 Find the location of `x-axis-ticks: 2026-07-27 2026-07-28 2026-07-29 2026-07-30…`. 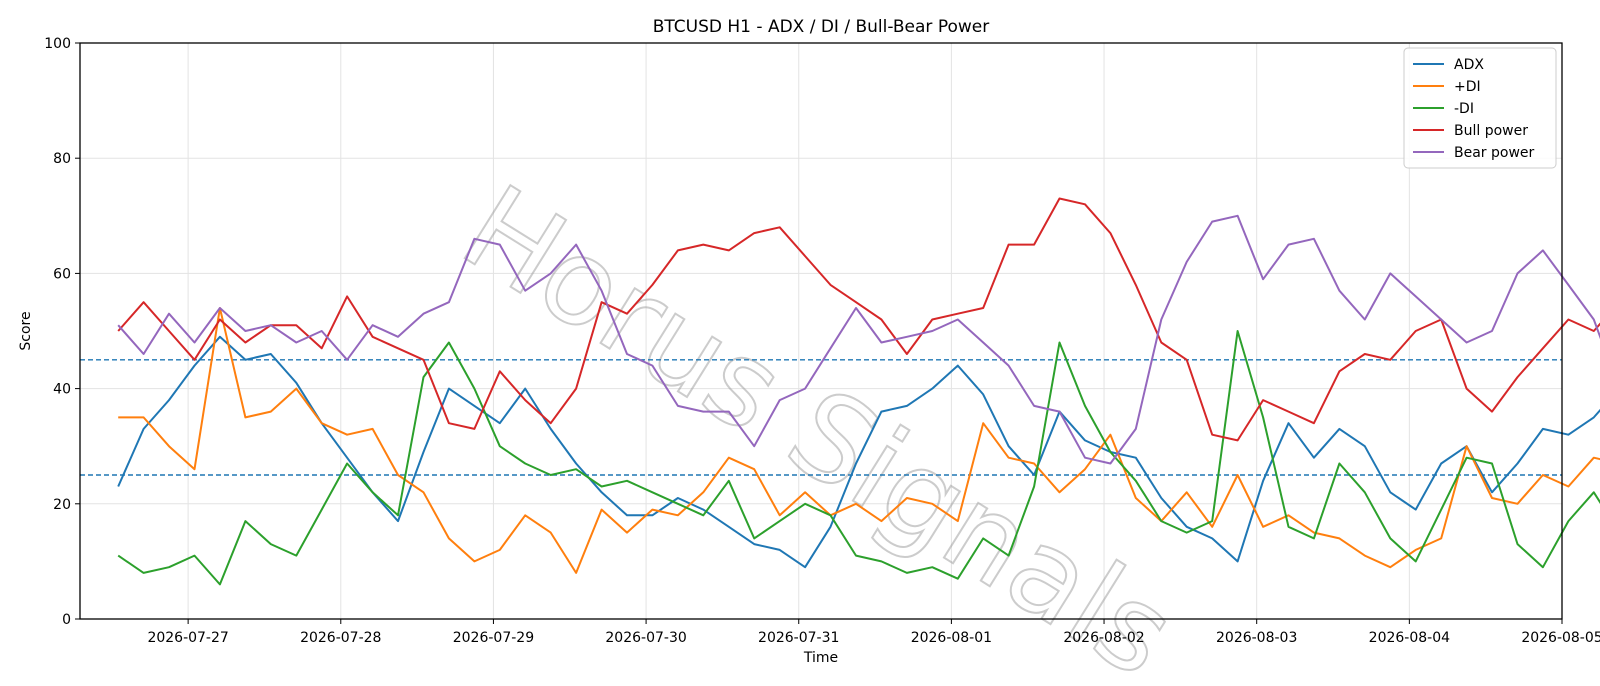

x-axis-ticks: 2026-07-27 2026-07-28 2026-07-29 2026-07-30… is located at coordinates (873, 632).